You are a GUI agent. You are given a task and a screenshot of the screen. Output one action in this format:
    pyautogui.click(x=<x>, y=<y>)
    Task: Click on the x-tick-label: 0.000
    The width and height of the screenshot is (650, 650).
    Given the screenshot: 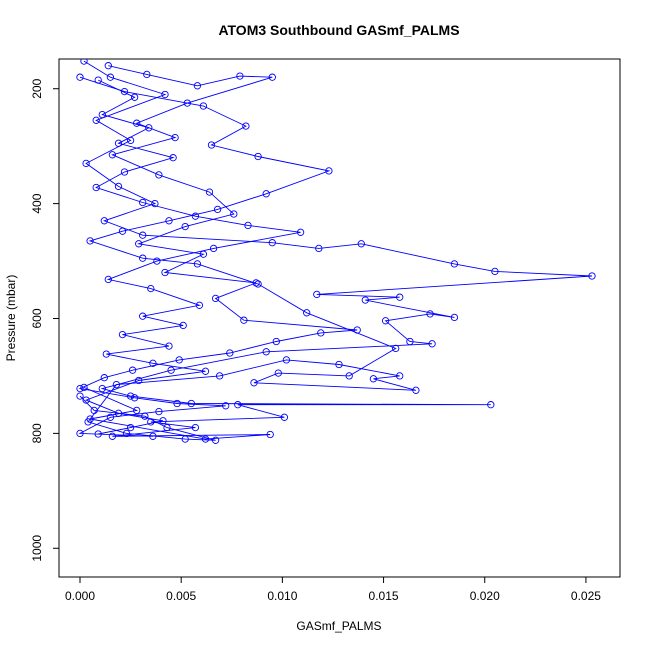 What is the action you would take?
    pyautogui.click(x=80, y=596)
    